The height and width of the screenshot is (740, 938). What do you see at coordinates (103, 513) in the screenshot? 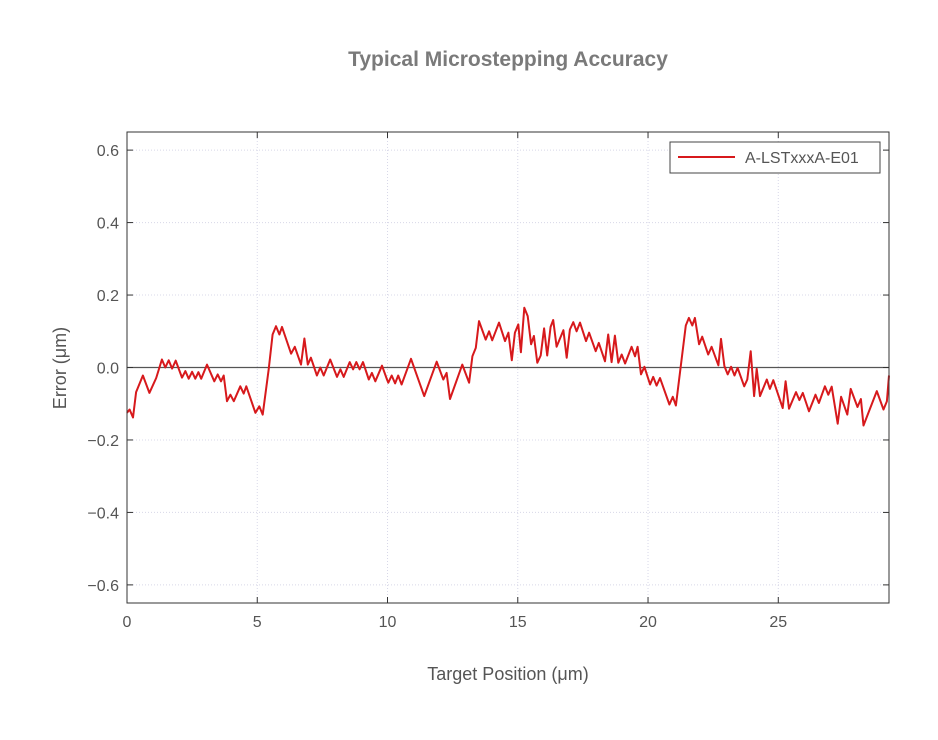
I see `y-tick-label: −0.4` at bounding box center [103, 513].